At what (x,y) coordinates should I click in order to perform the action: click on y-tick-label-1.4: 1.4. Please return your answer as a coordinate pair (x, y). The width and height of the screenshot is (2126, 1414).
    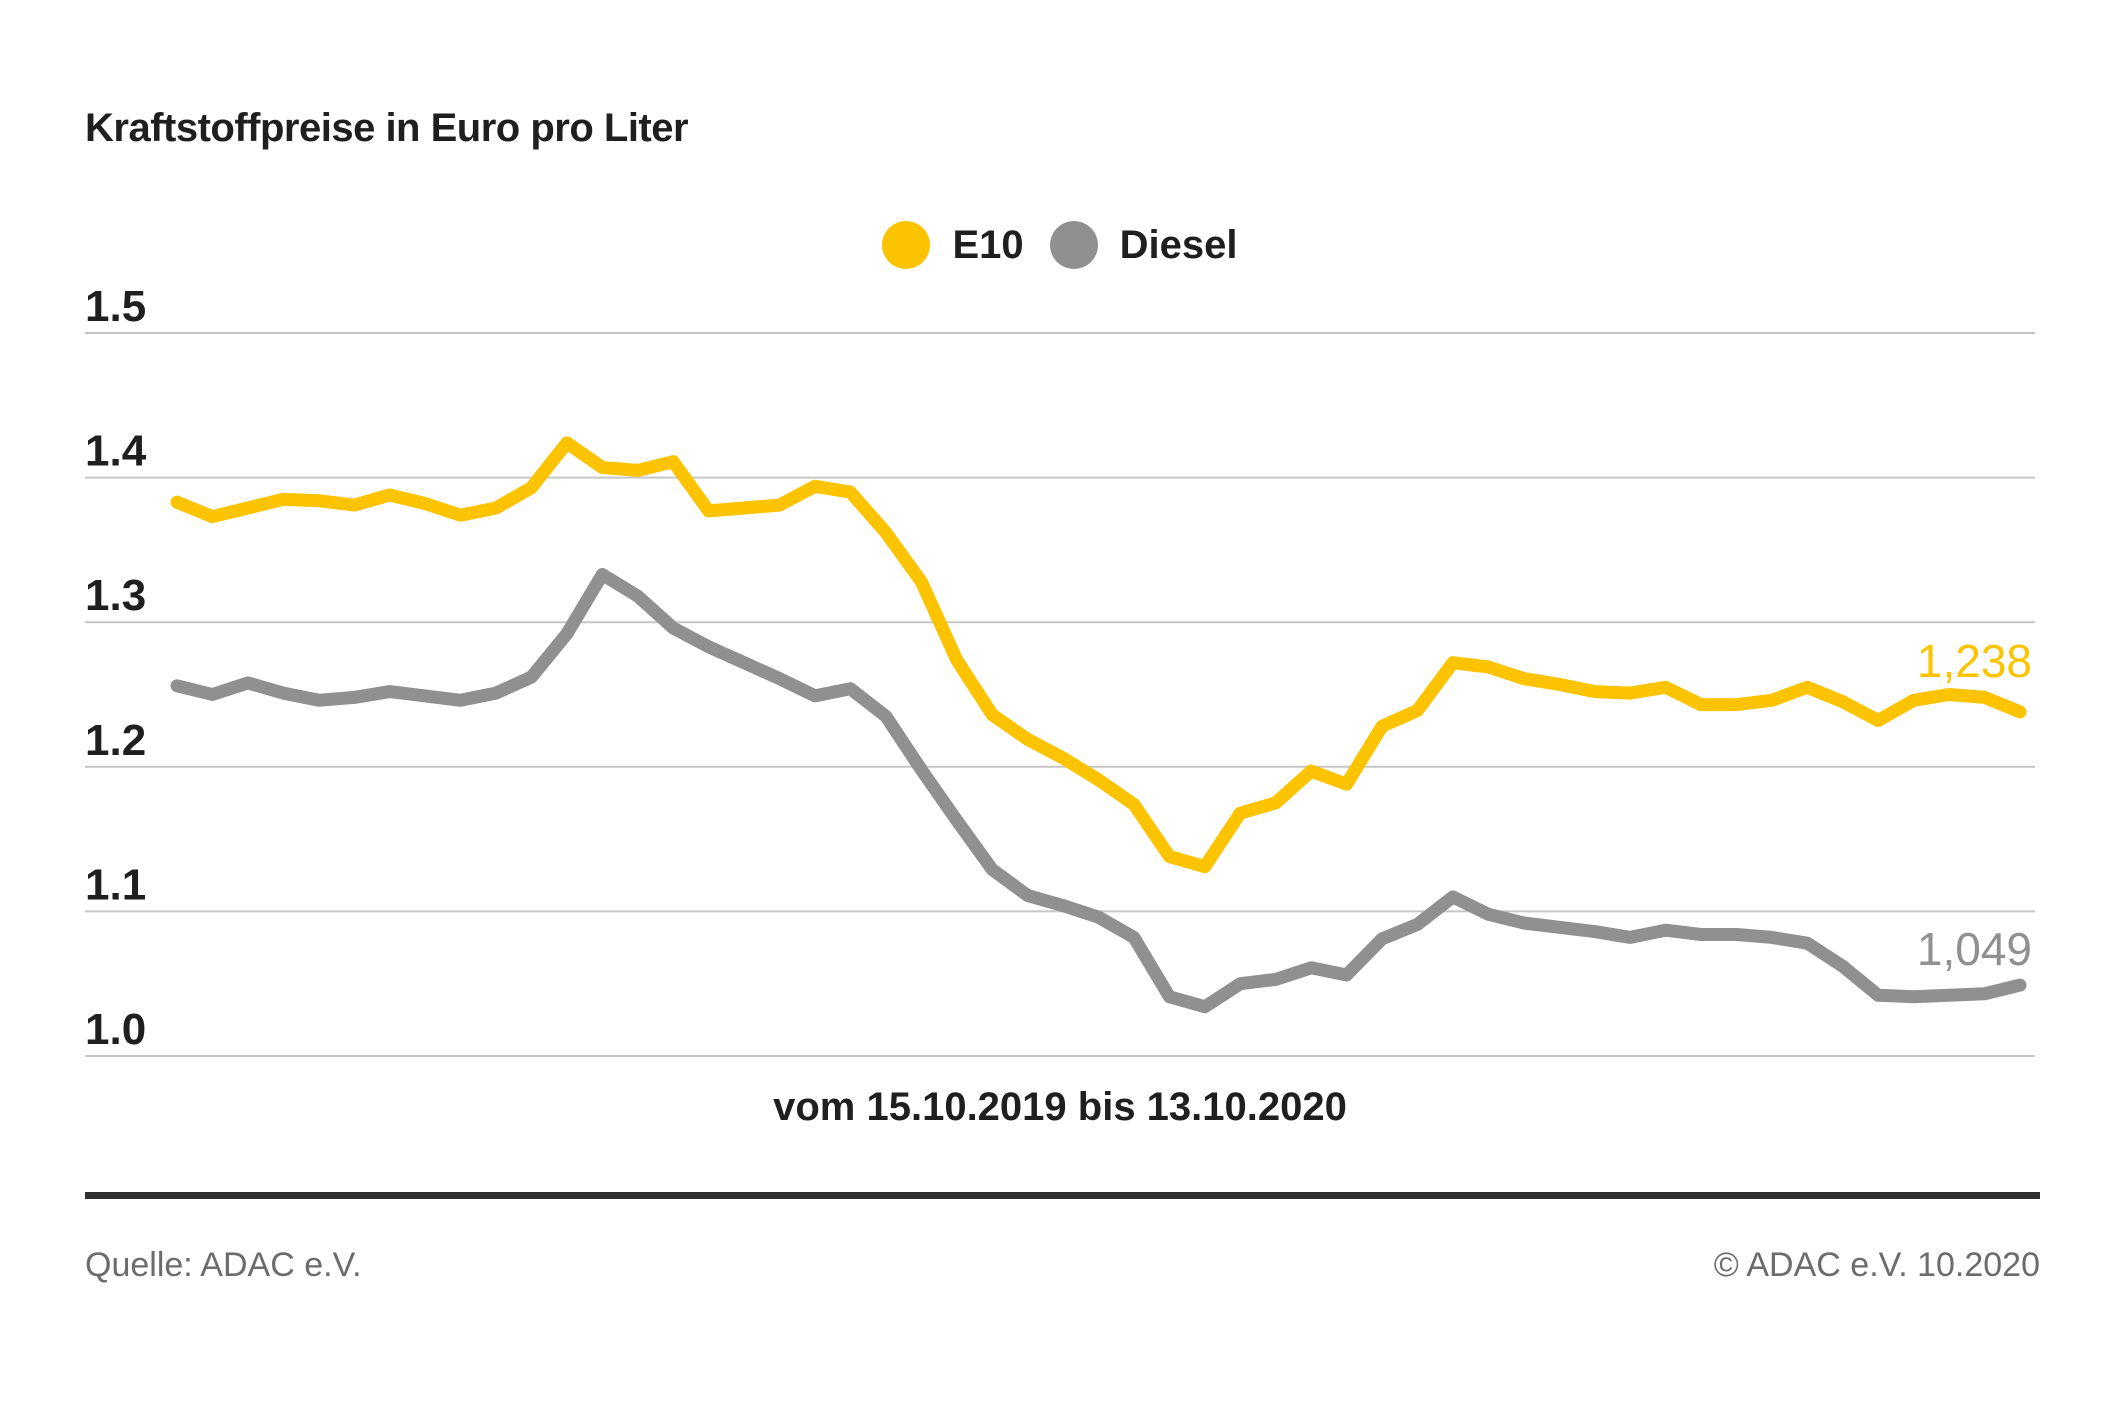
    Looking at the image, I should click on (116, 451).